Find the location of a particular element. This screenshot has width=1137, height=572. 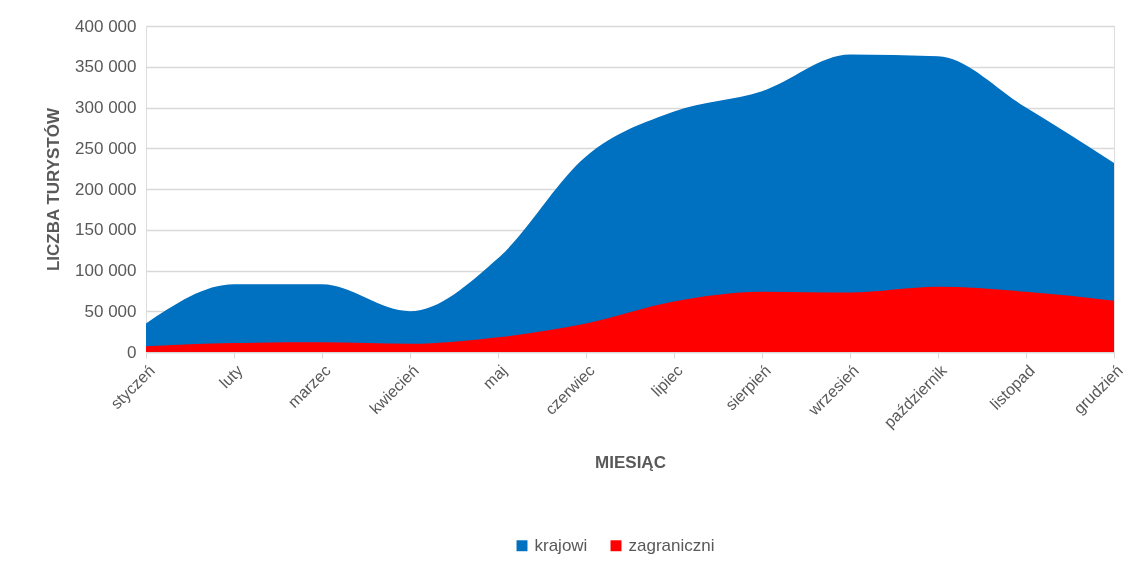

y-tick-label: 100 000 is located at coordinates (106, 270).